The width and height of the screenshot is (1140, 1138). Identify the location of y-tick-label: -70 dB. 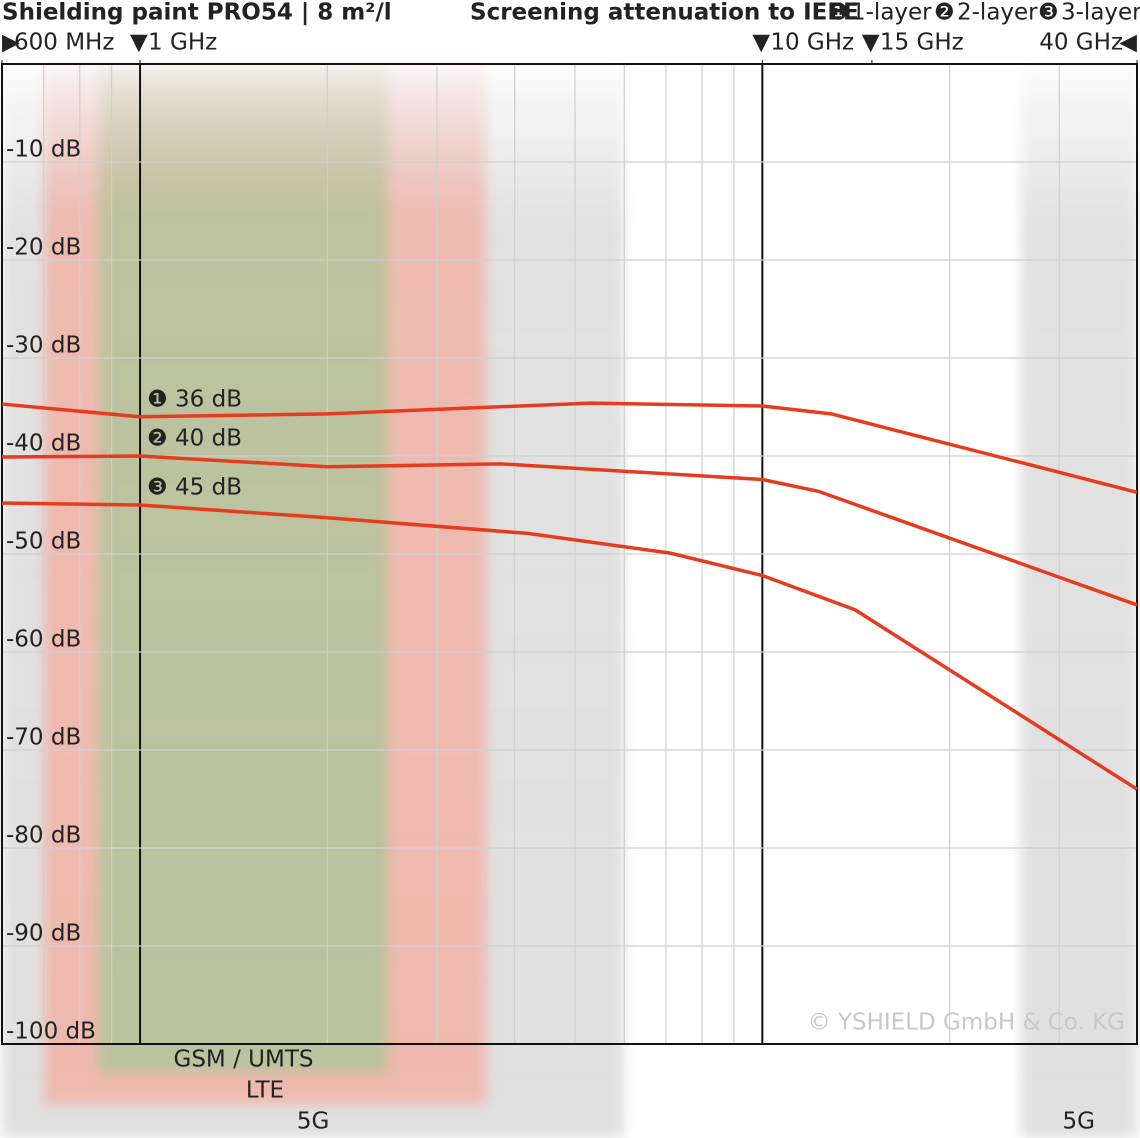
(43, 738).